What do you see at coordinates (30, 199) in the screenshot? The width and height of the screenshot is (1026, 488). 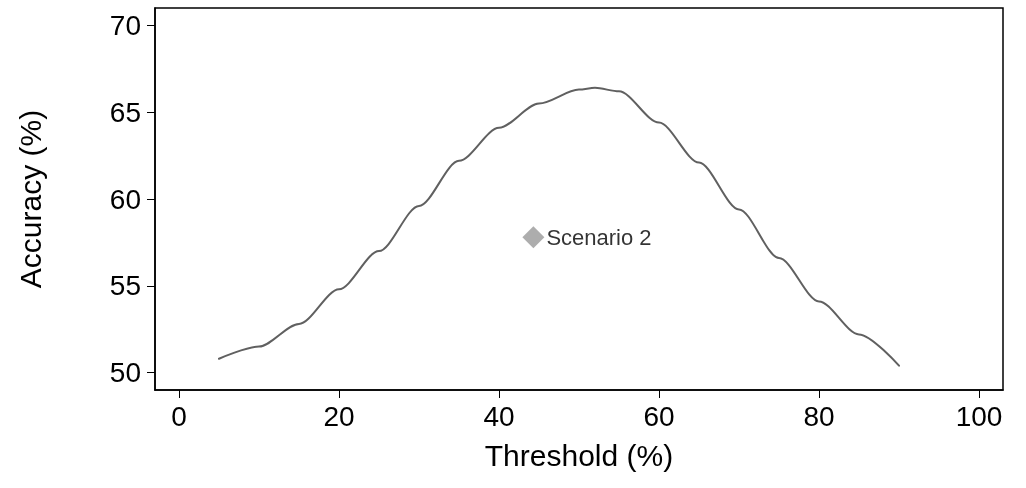 I see `y-axis-title: Accuracy (%)` at bounding box center [30, 199].